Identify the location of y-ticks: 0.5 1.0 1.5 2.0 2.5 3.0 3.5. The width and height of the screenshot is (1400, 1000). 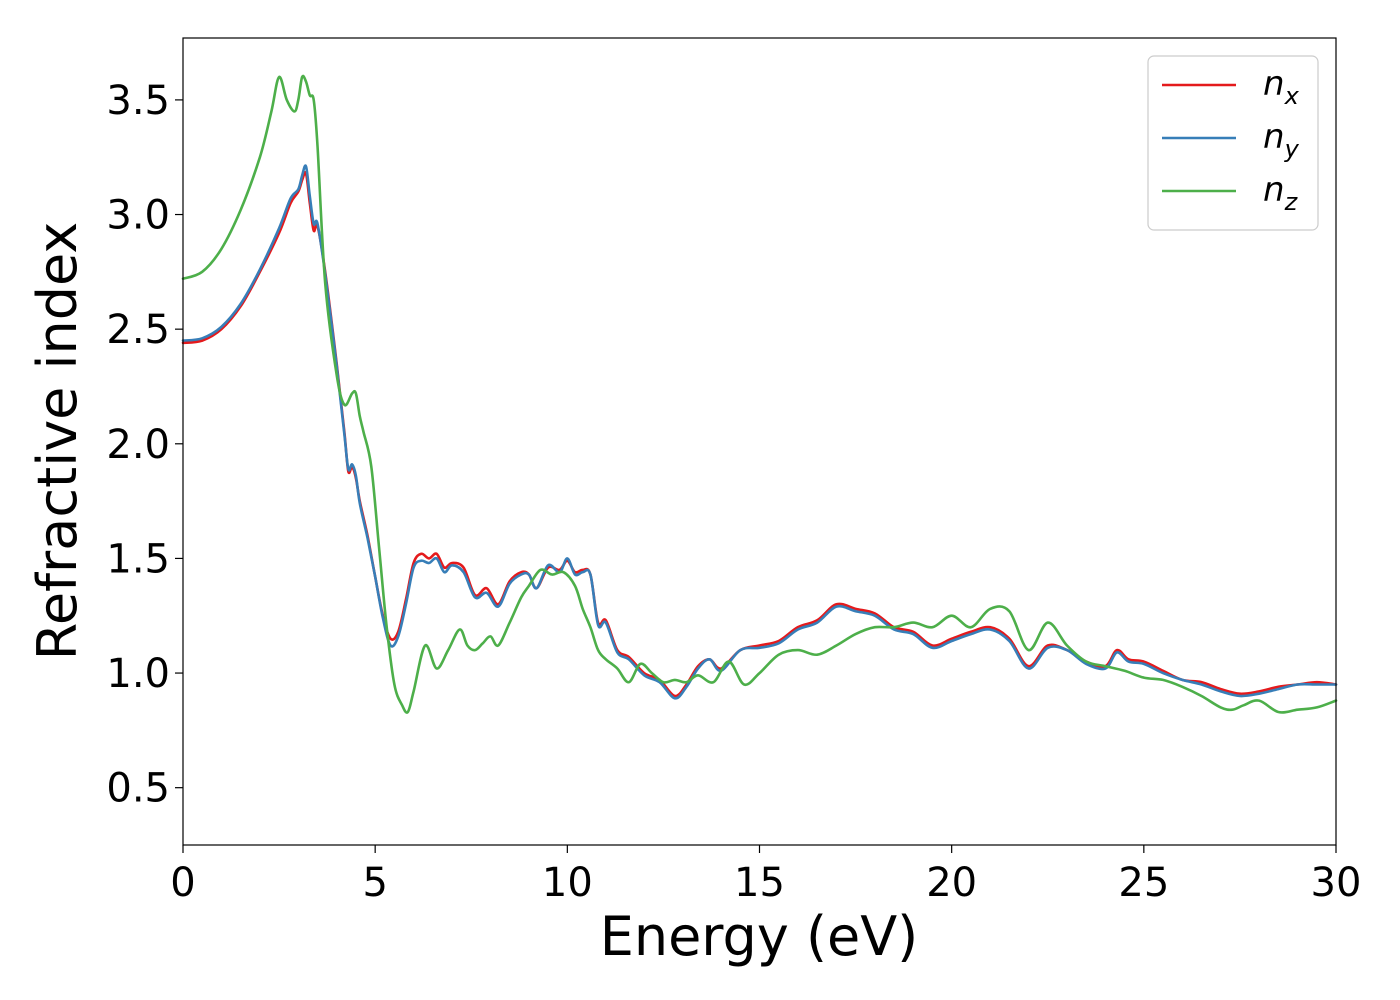
(144, 445).